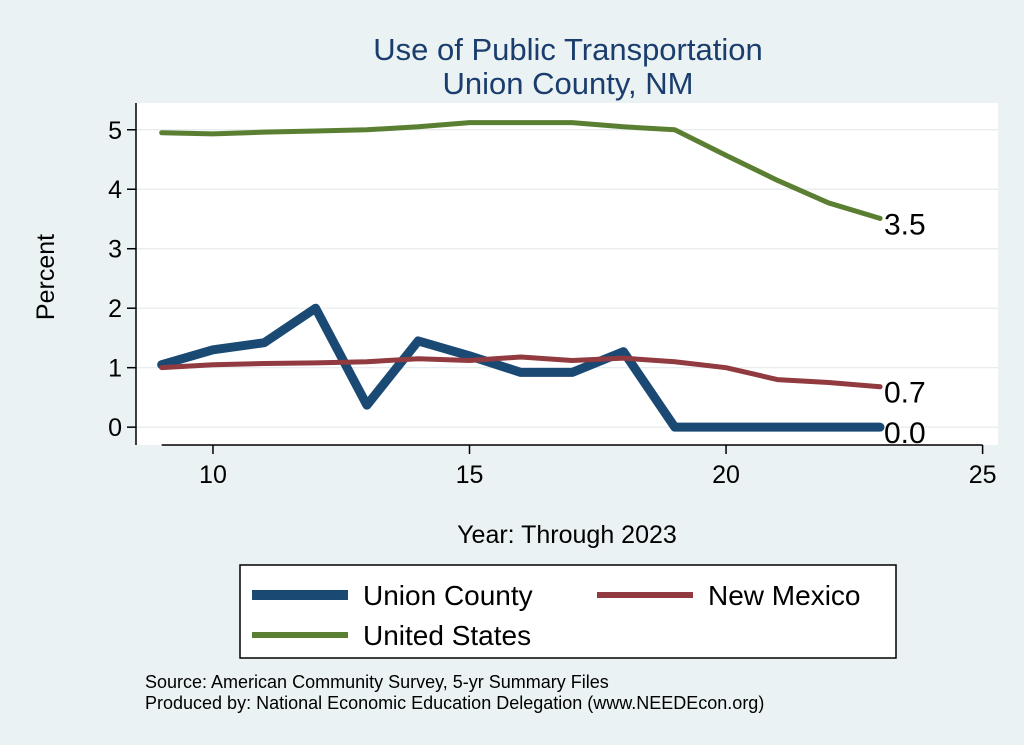  Describe the element at coordinates (905, 329) in the screenshot. I see `end-labels: 0.0 0.7 3.5` at that location.